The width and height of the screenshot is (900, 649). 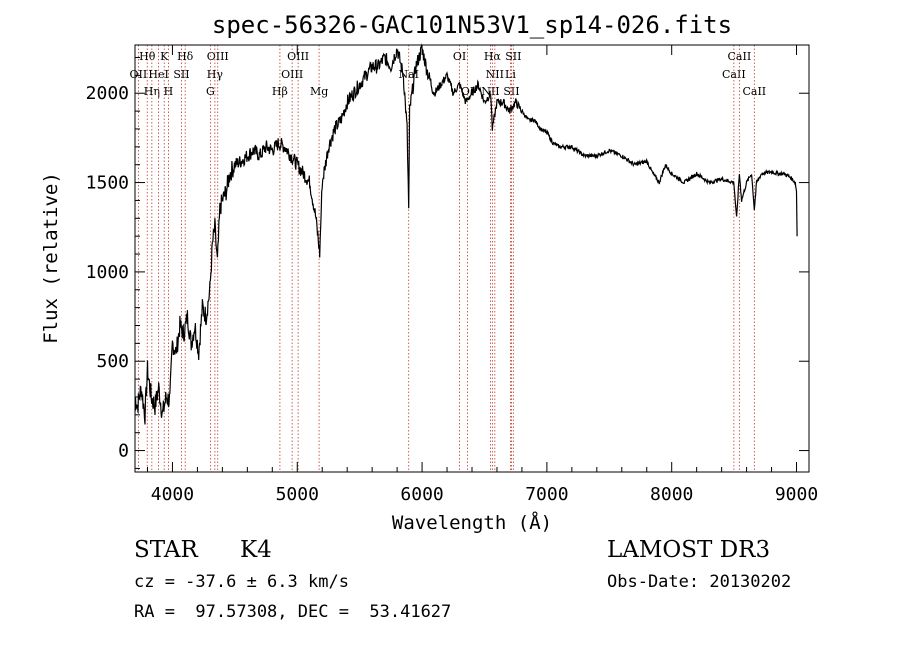 What do you see at coordinates (493, 56) in the screenshot?
I see `spectral-line-label: Hα` at bounding box center [493, 56].